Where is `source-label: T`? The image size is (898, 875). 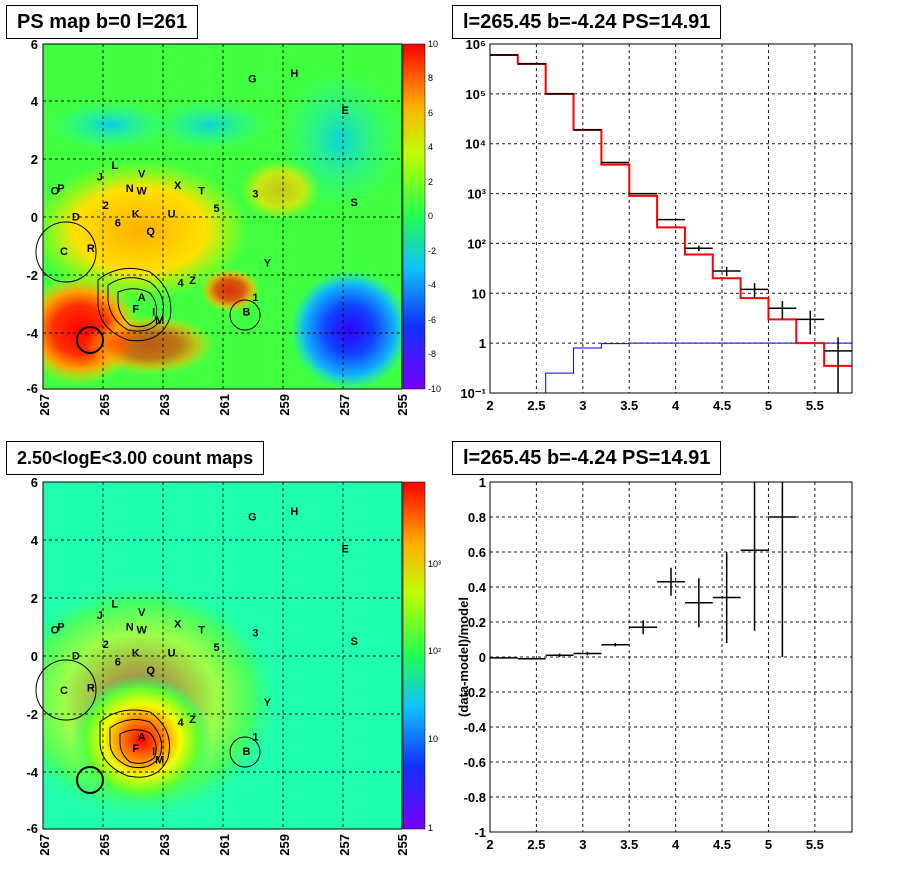 source-label: T is located at coordinates (201, 630).